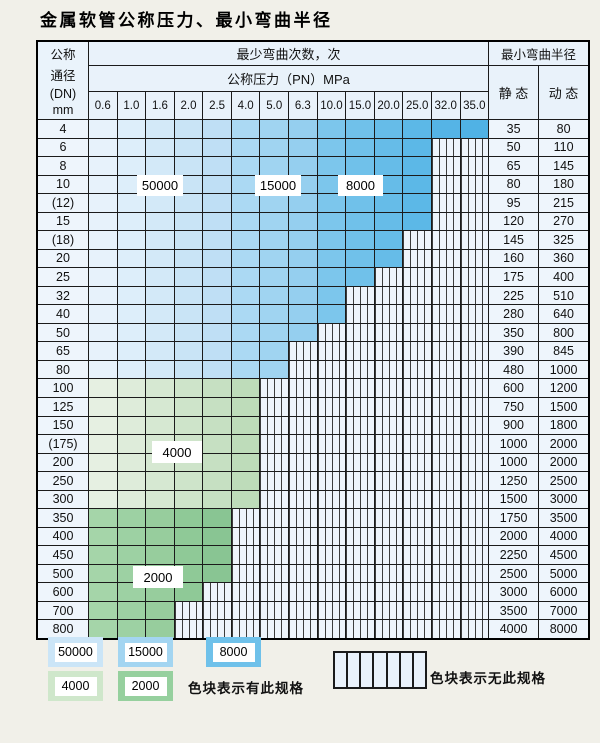 This screenshot has width=600, height=743. What do you see at coordinates (564, 184) in the screenshot?
I see `dynamic-radius-value: 180` at bounding box center [564, 184].